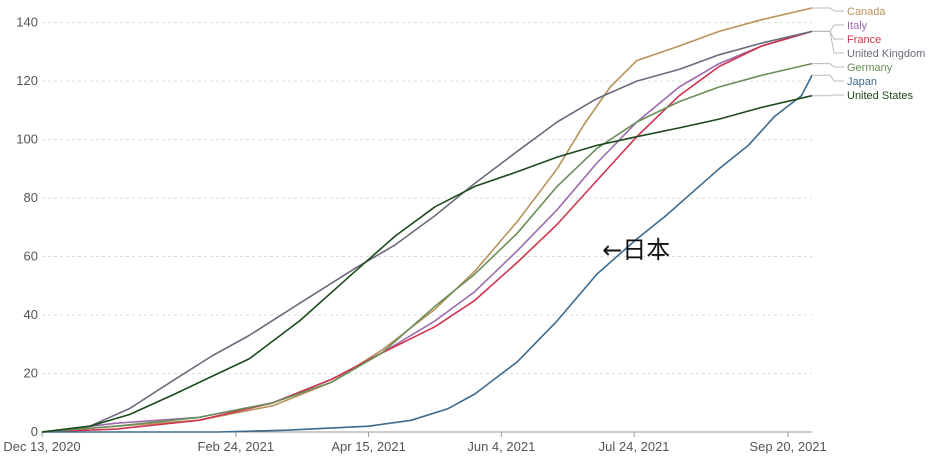 The height and width of the screenshot is (462, 936). What do you see at coordinates (27, 227) in the screenshot?
I see `y-axis-ticks: 0 20 40 60 80 100 120 140` at bounding box center [27, 227].